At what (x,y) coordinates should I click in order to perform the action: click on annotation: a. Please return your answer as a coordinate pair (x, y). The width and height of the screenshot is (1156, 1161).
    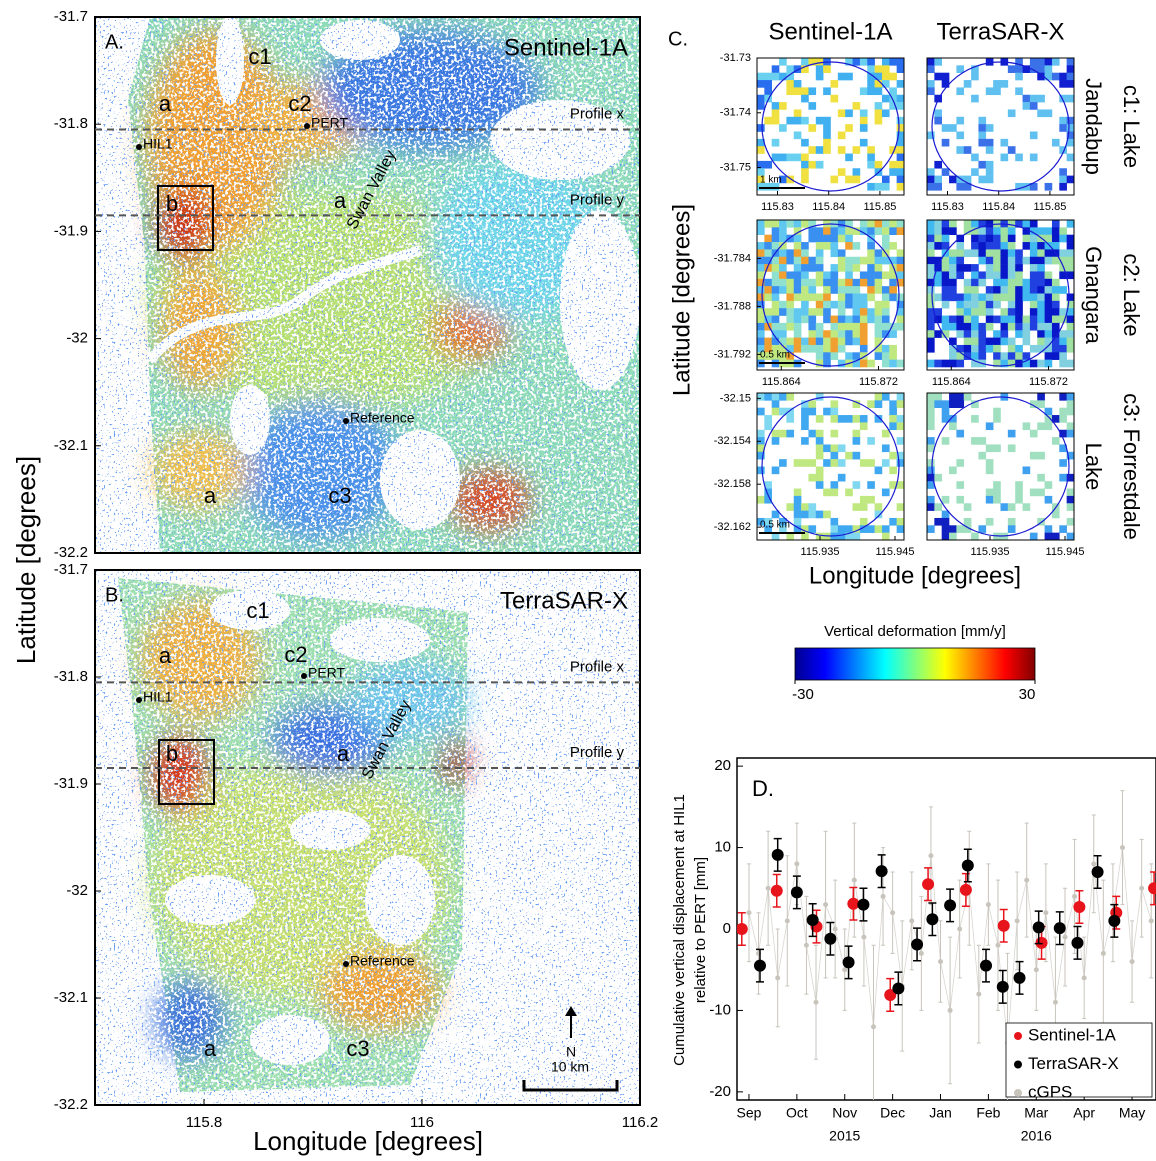
    Looking at the image, I should click on (165, 655).